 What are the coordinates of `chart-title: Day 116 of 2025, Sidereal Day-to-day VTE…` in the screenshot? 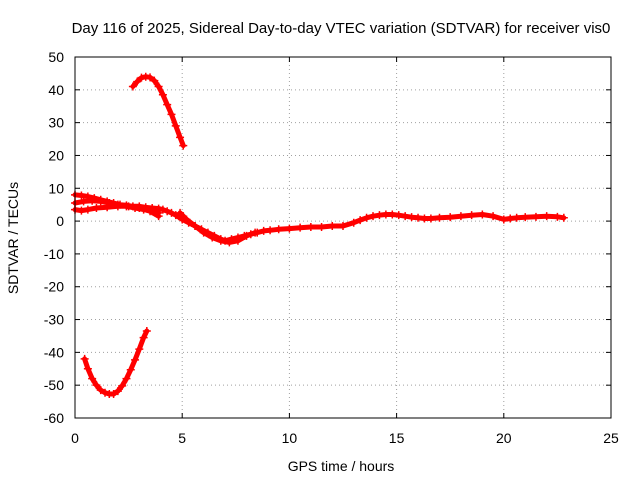 It's located at (341, 28).